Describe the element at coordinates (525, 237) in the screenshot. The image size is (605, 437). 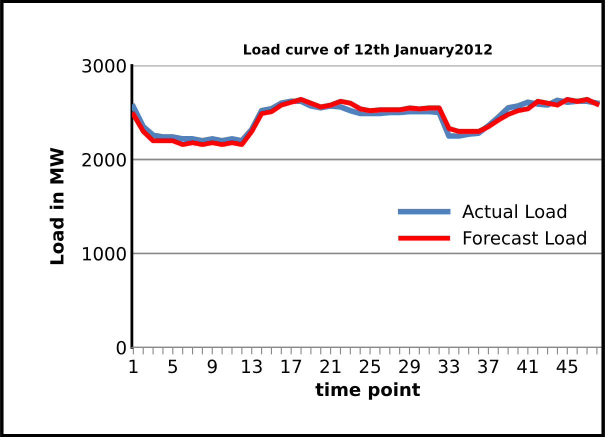
I see `legend-label: Forecast Load` at that location.